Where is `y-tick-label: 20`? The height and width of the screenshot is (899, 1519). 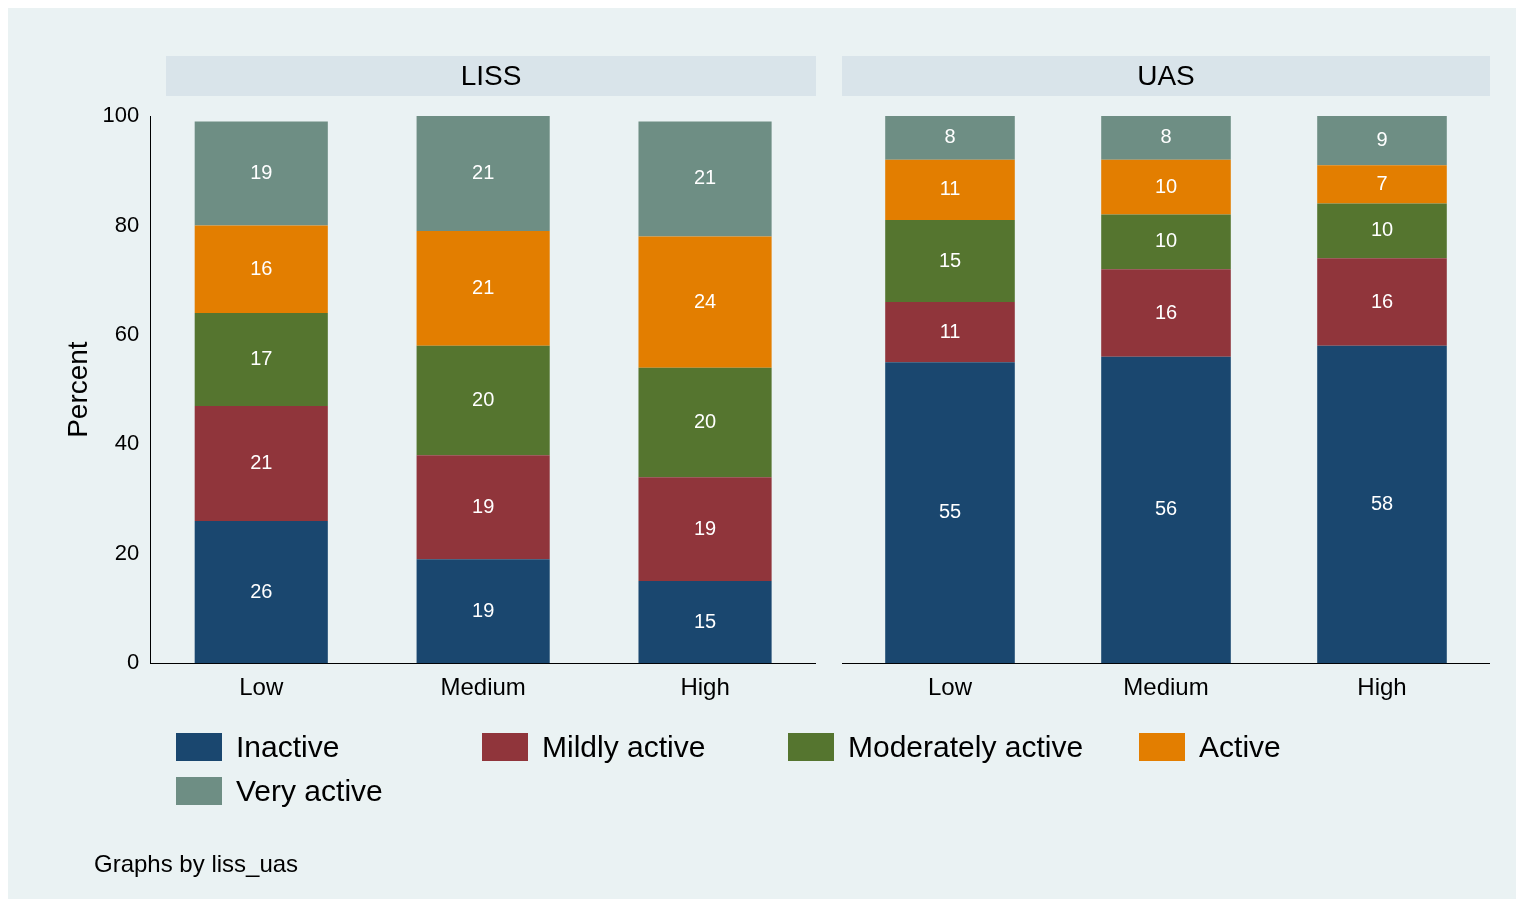
y-tick-label: 20 is located at coordinates (127, 552).